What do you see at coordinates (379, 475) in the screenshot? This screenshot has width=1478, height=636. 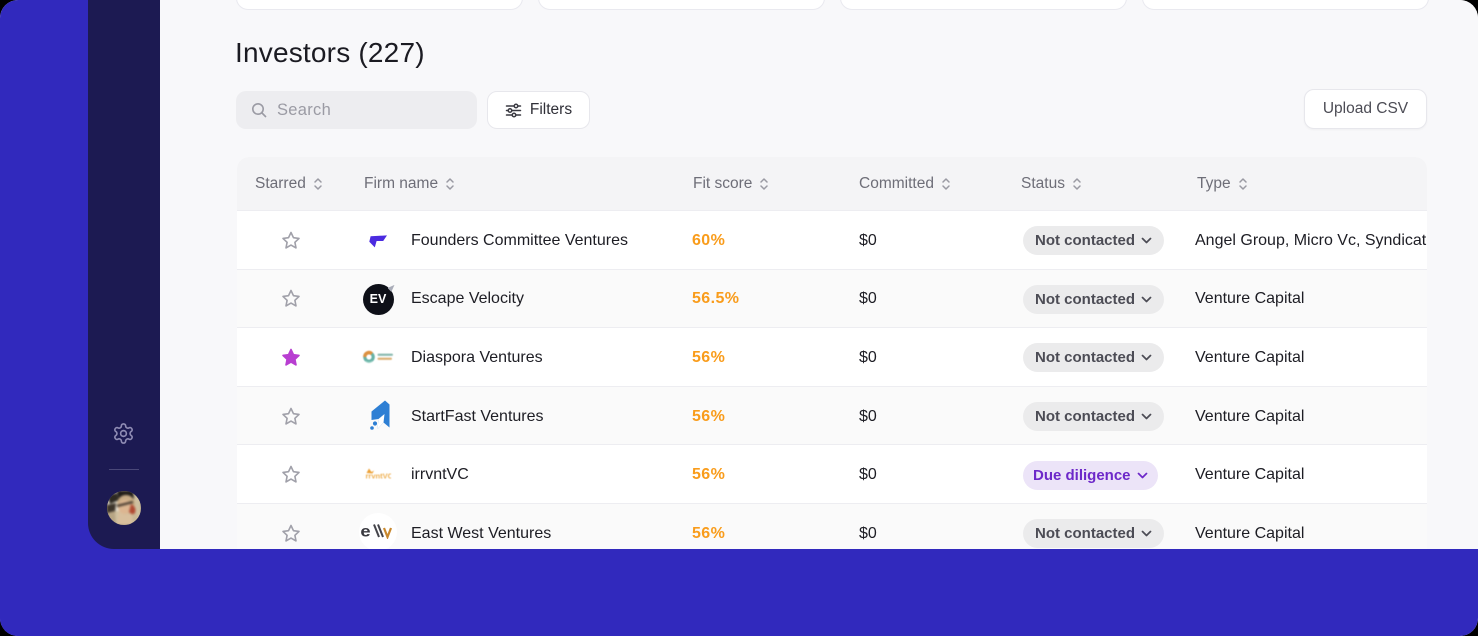 I see `svg-text: rrvntVC` at bounding box center [379, 475].